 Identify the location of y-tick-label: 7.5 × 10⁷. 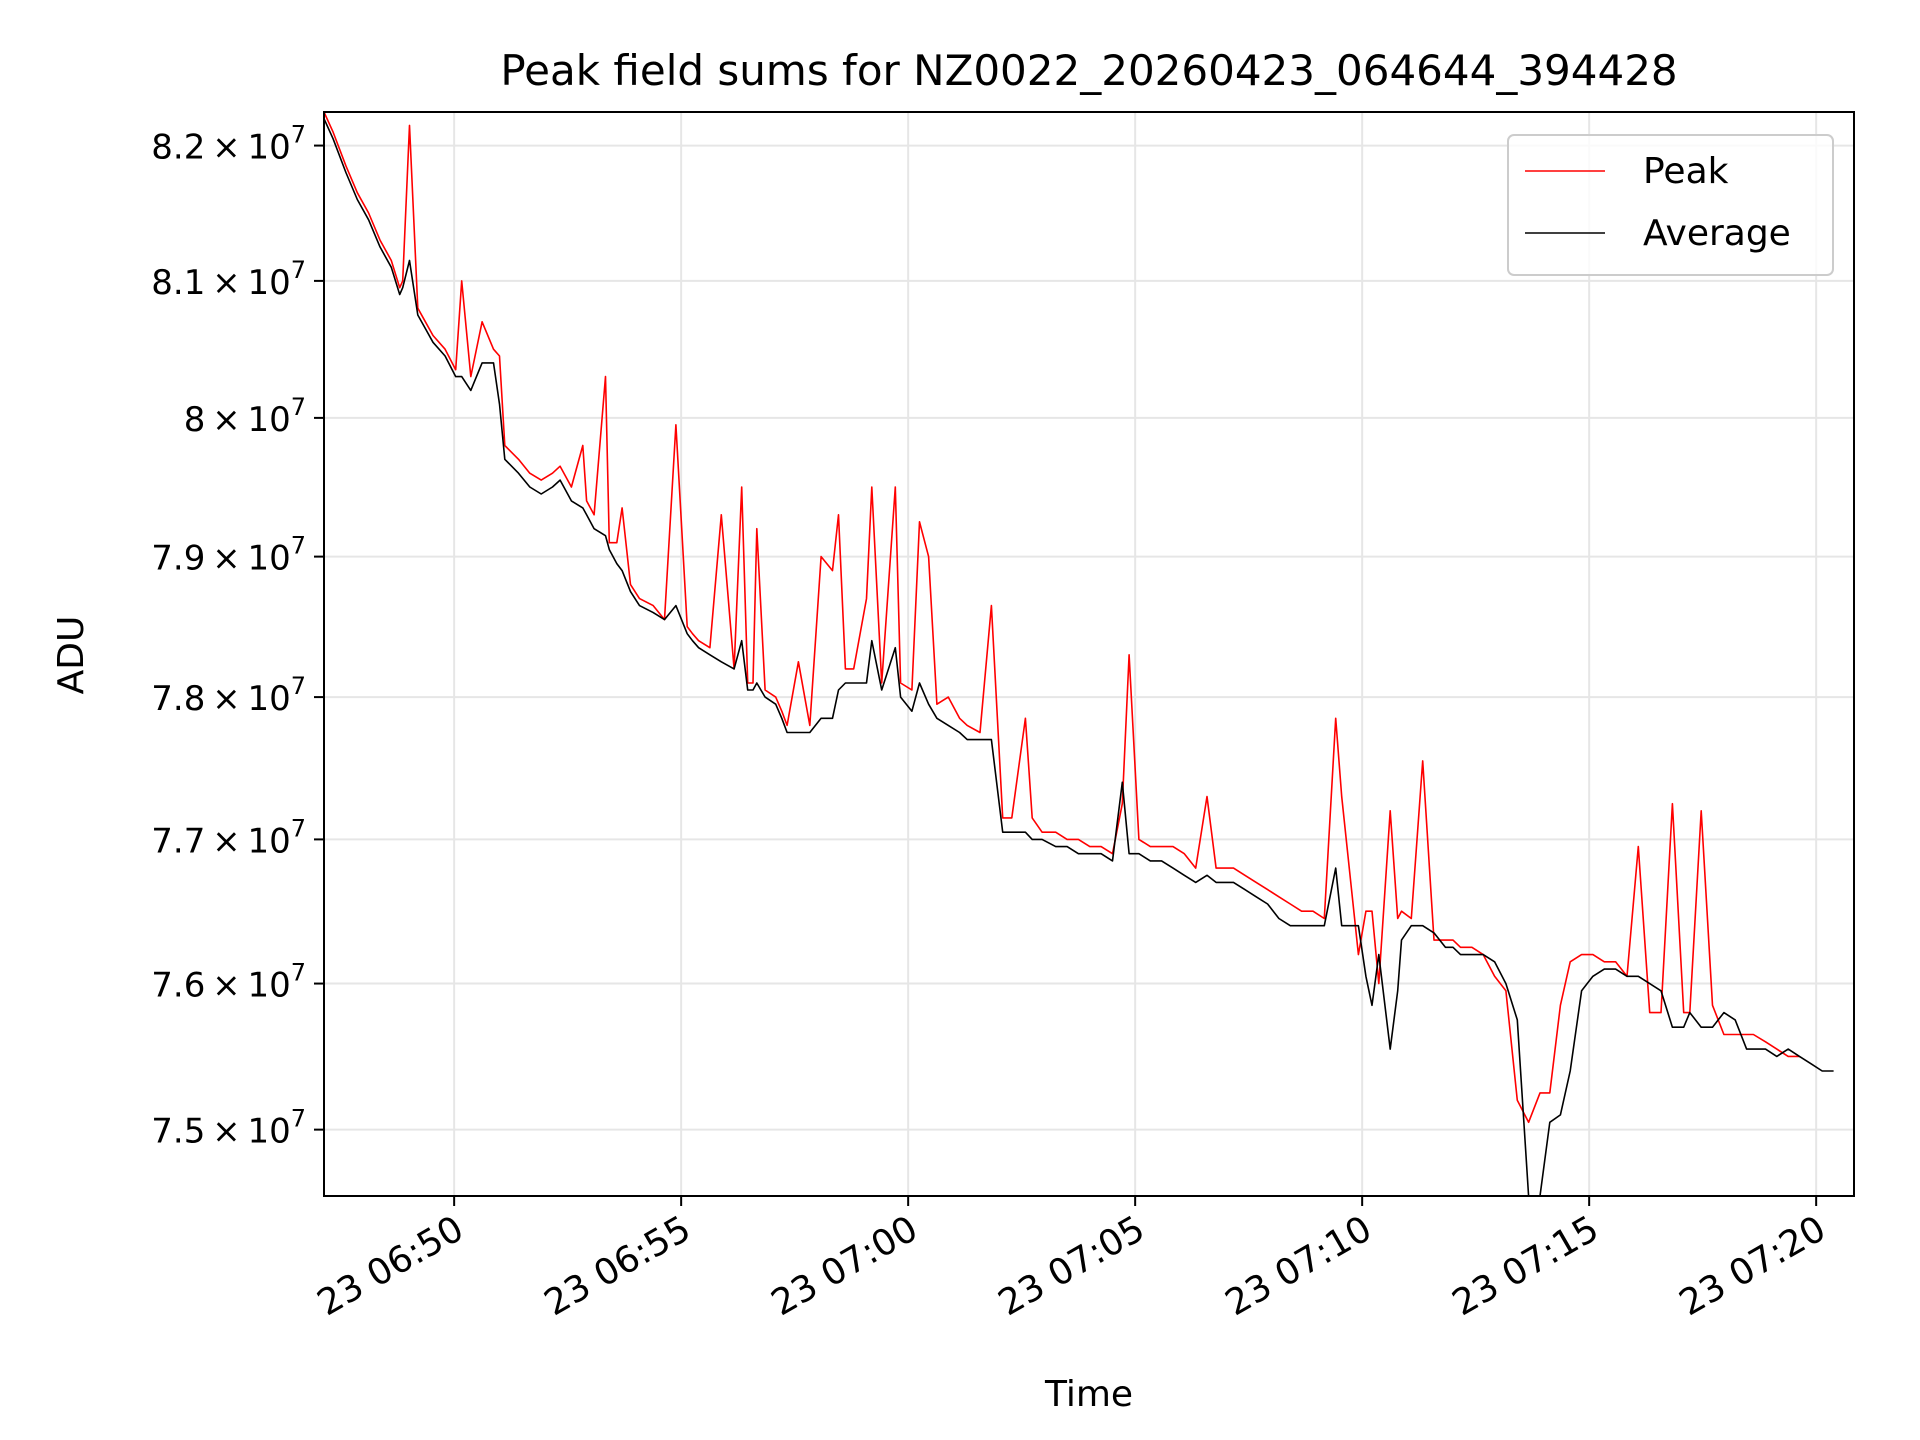
(228, 1128).